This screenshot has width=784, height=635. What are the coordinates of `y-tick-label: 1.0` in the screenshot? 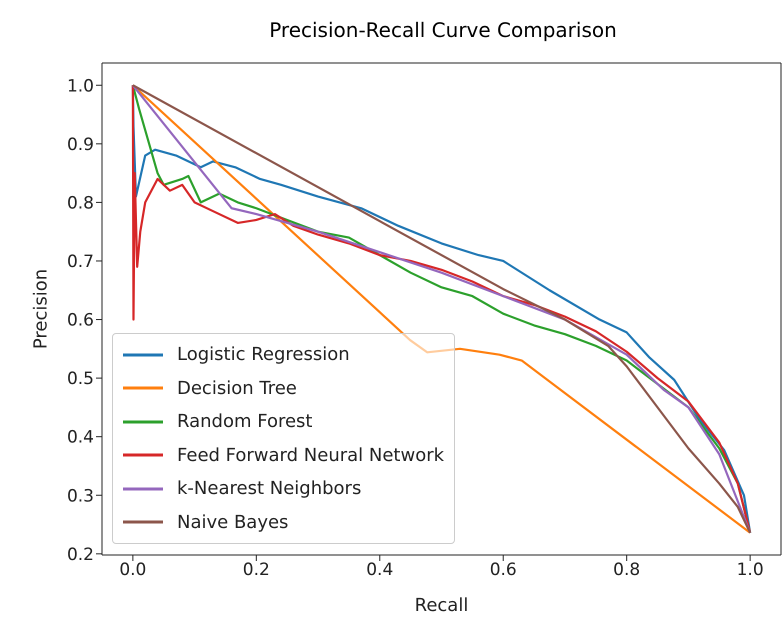 It's located at (80, 86).